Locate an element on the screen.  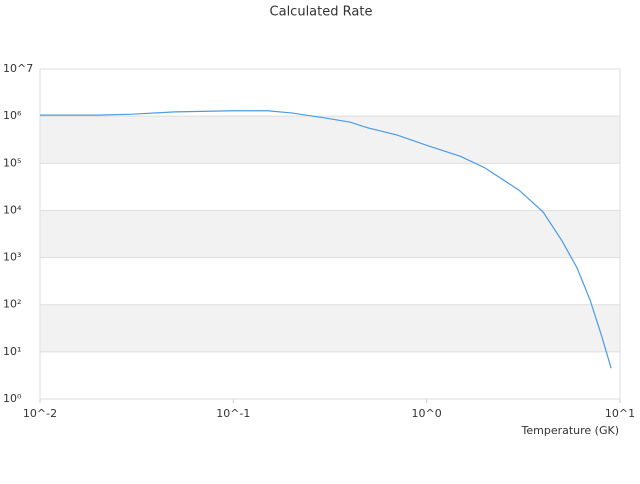
y-tick-label: 10^7 is located at coordinates (18, 68).